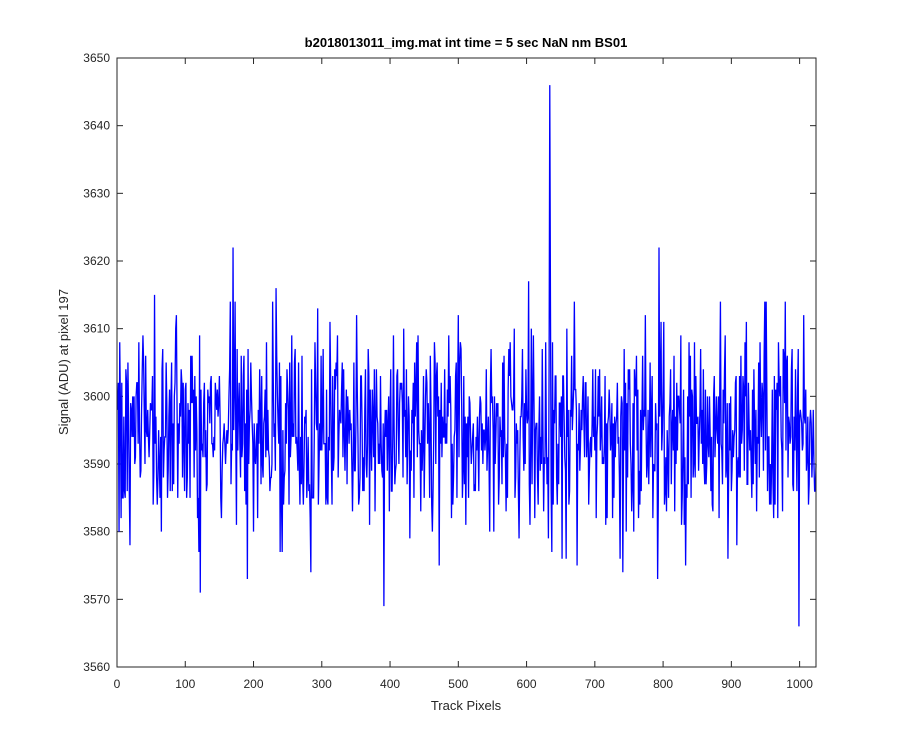 The width and height of the screenshot is (900, 750). I want to click on y-tick-label: 3570, so click(96, 599).